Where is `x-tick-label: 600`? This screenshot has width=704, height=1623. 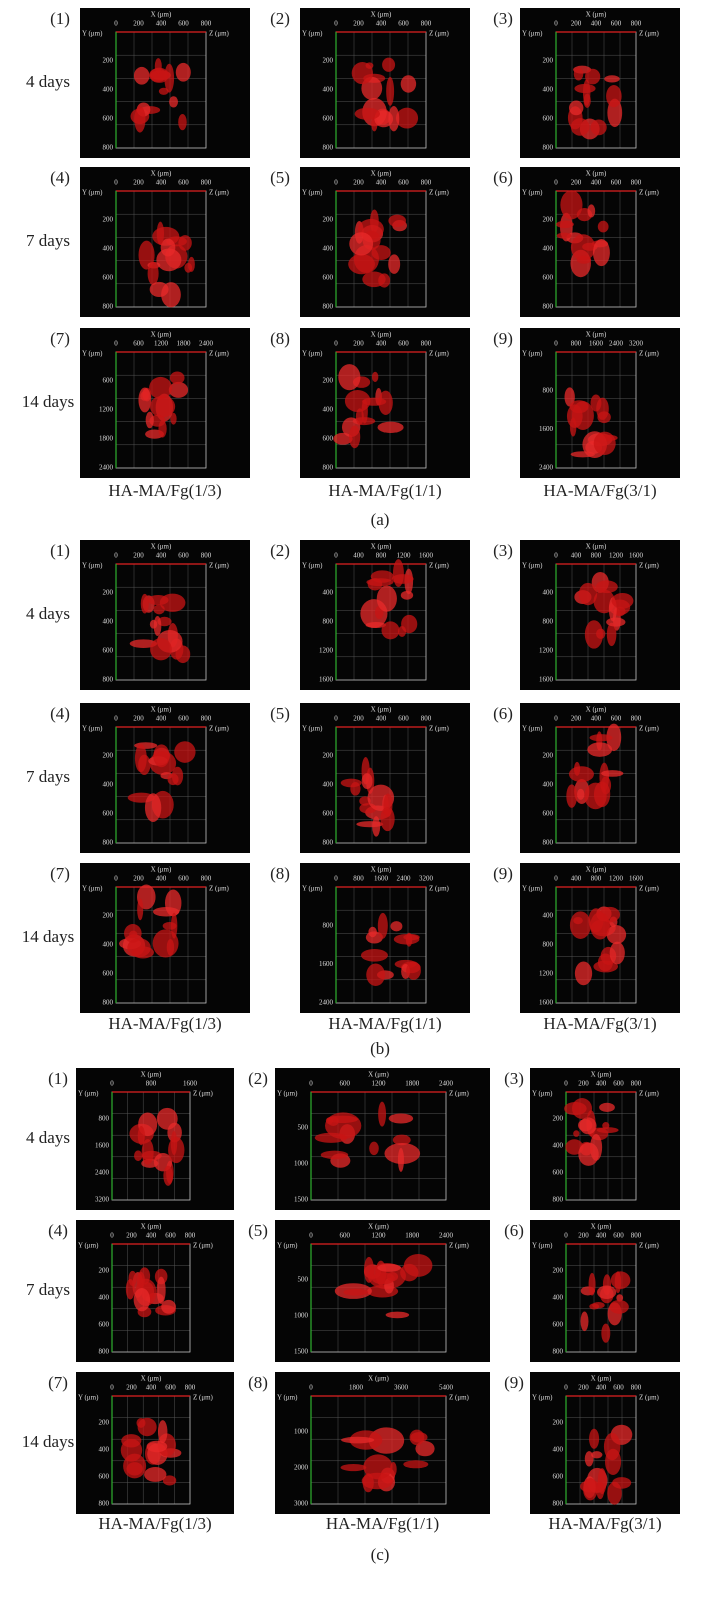
x-tick-label: 600 is located at coordinates (403, 344).